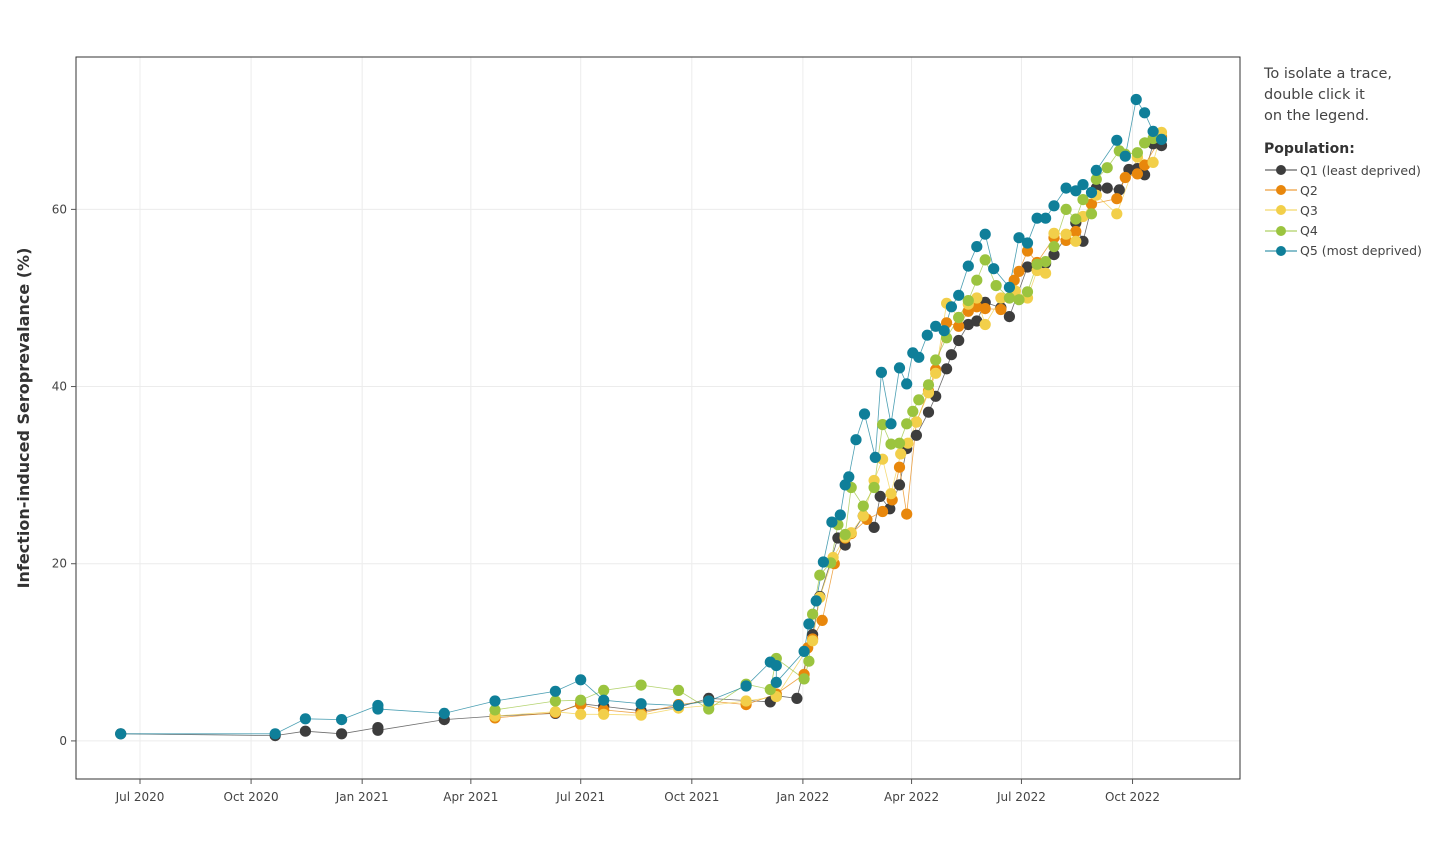 Image resolution: width=1443 pixels, height=855 pixels. Describe the element at coordinates (1351, 170) in the screenshot. I see `legend-item: Q1 (least deprived)` at that location.